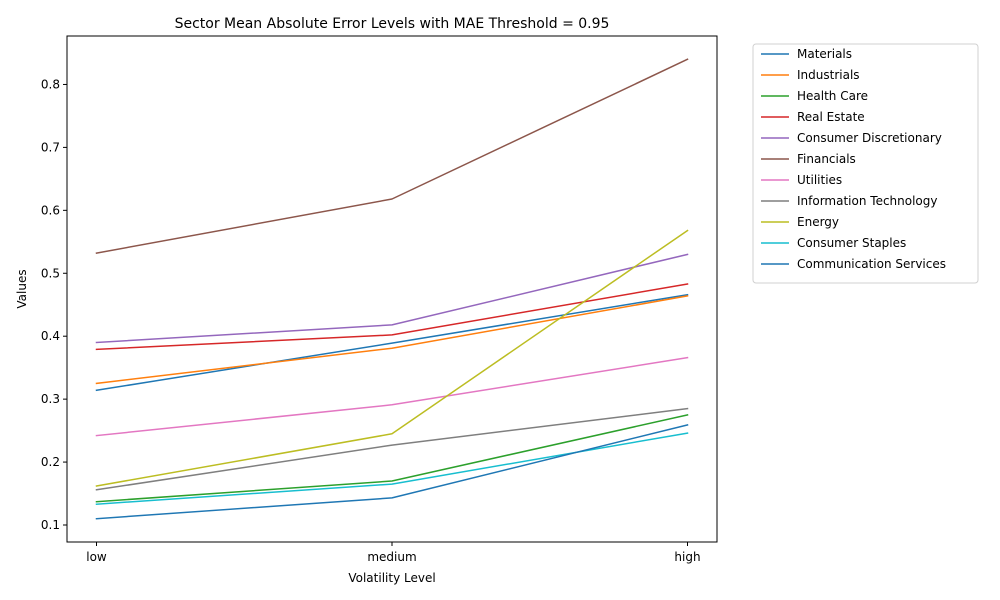 This screenshot has width=1000, height=600. I want to click on x-tick-label: high, so click(687, 557).